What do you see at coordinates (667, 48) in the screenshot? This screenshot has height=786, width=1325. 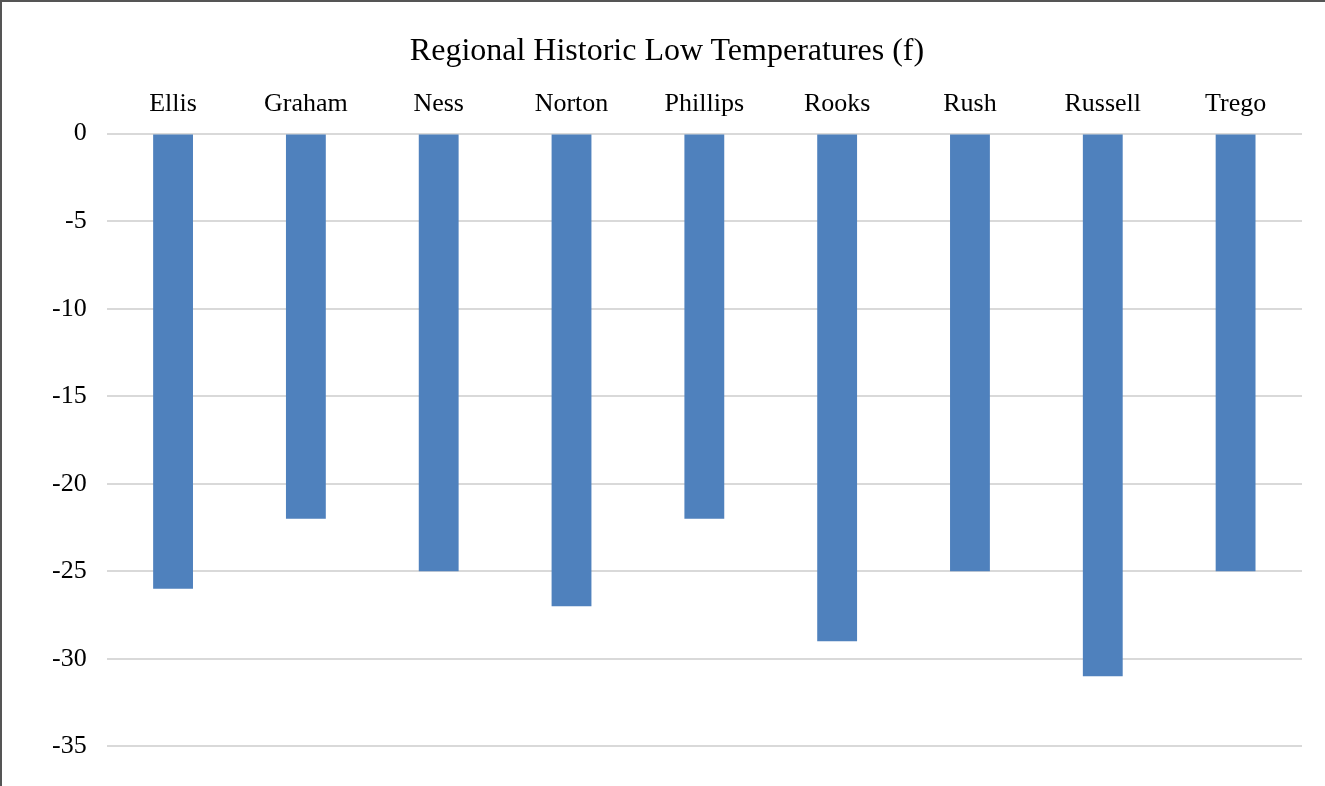 I see `chart-title: Regional Historic Low Temperatures (f)` at bounding box center [667, 48].